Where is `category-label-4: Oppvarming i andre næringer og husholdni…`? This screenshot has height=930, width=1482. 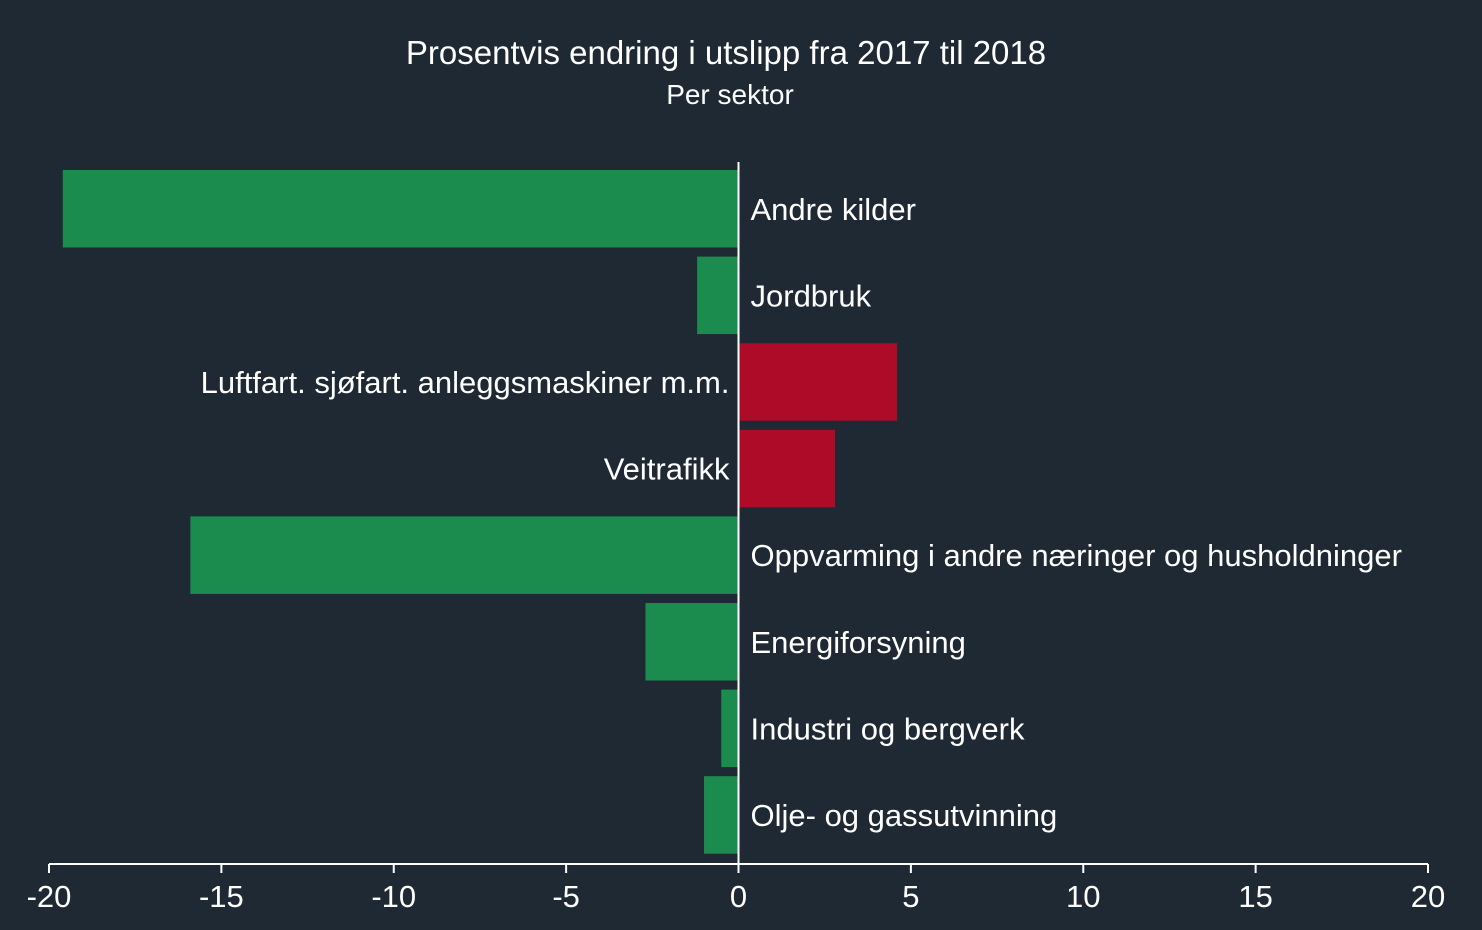 category-label-4: Oppvarming i andre næringer og husholdni… is located at coordinates (1076, 555).